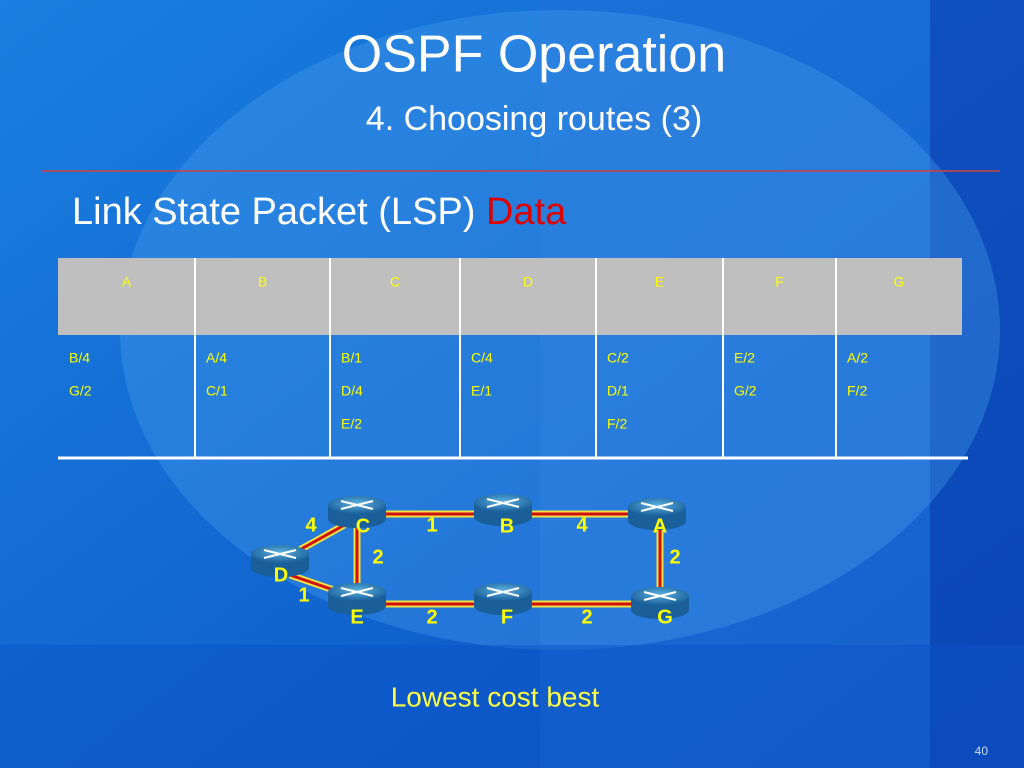 The image size is (1024, 773). I want to click on table-cell: D/1, so click(618, 391).